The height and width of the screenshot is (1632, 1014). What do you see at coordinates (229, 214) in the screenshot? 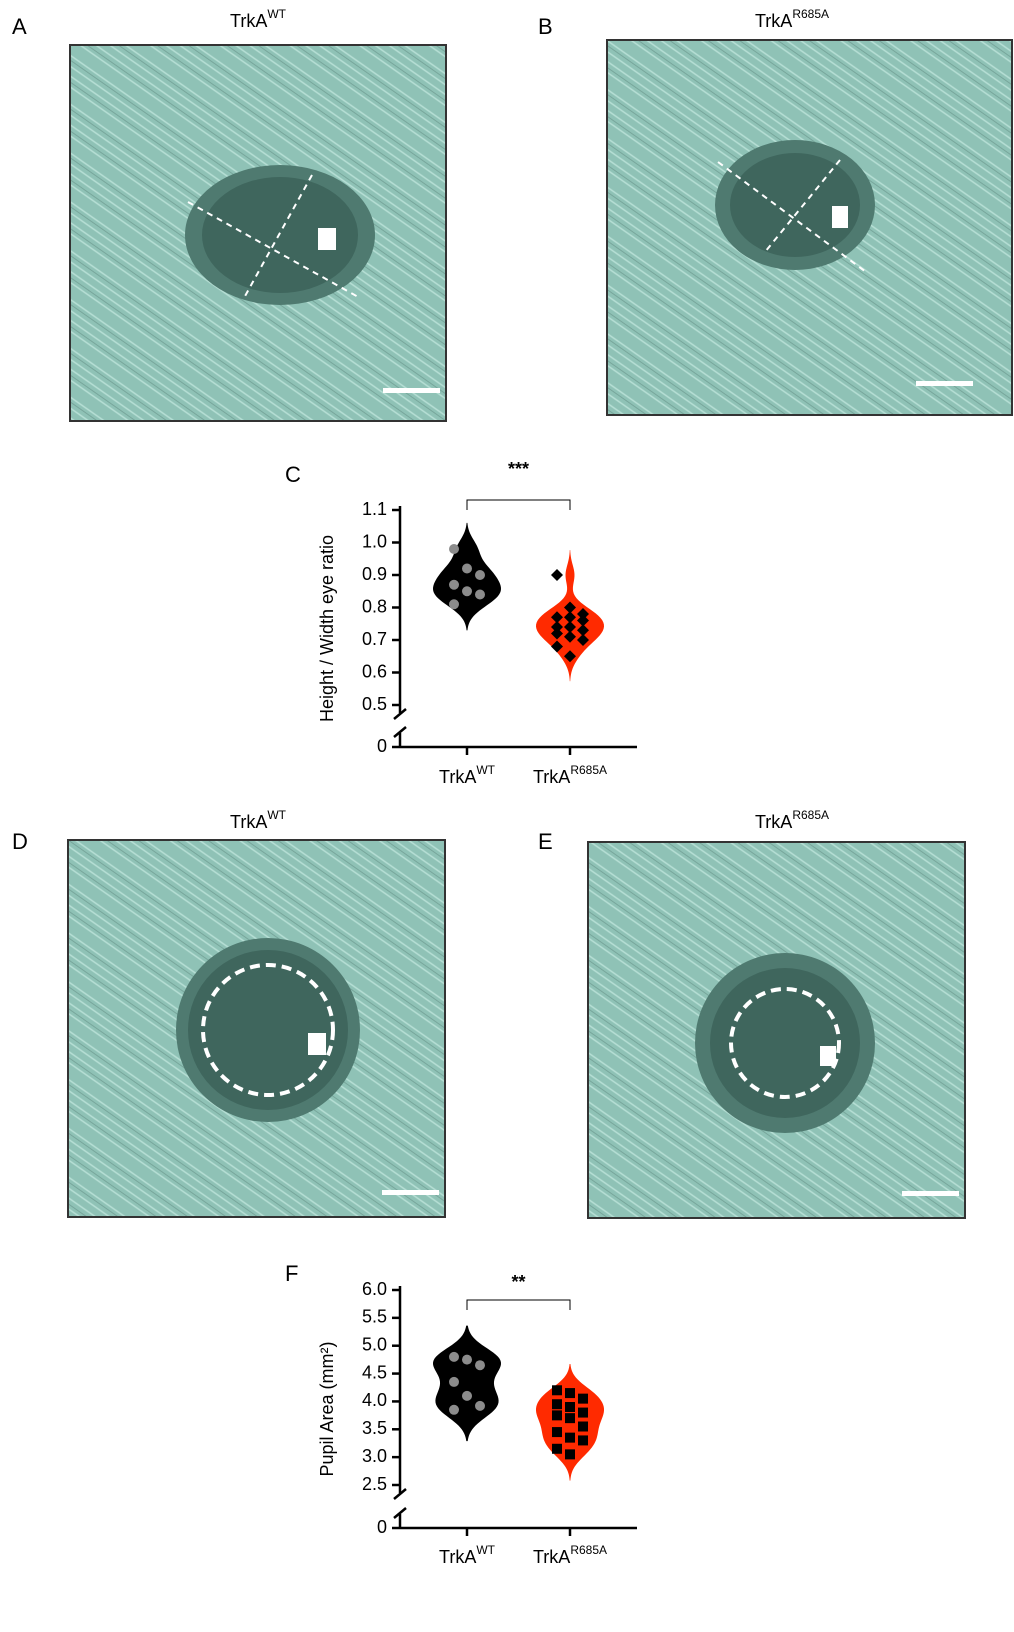
I see `photo-a: A TrkAWT` at bounding box center [229, 214].